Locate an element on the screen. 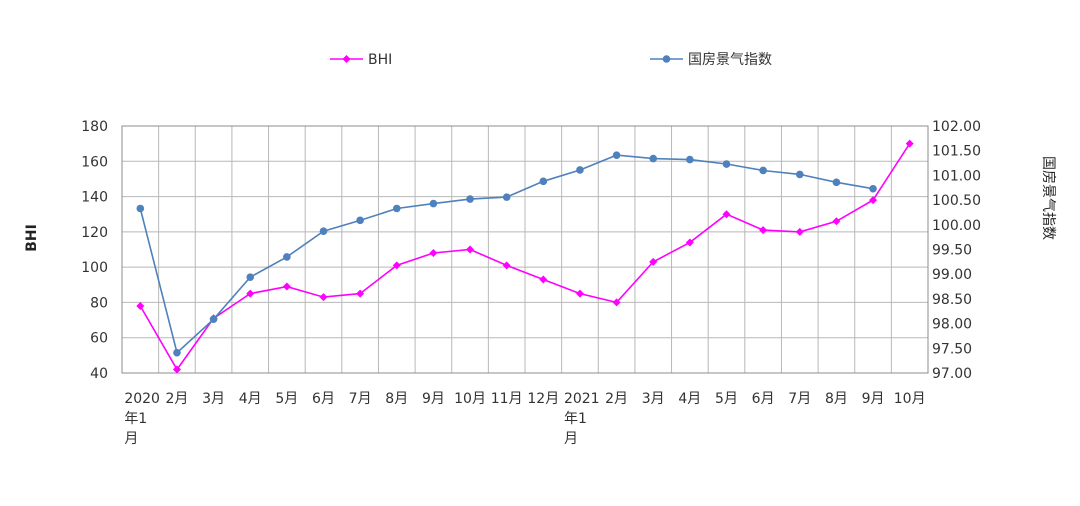  x-tick-label: 5月 is located at coordinates (726, 399).